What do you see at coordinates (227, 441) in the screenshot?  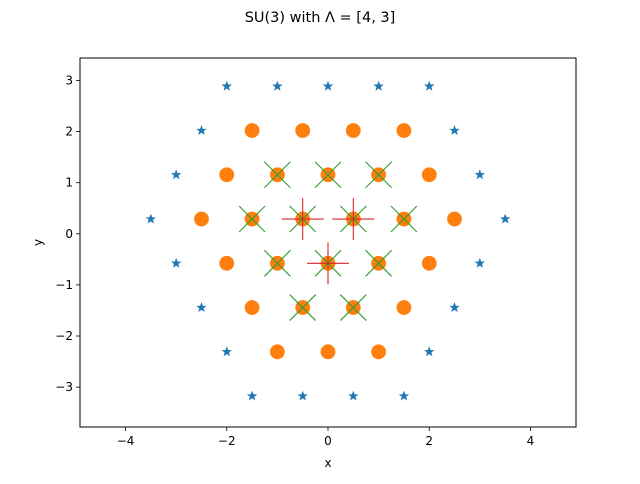 I see `x-tick-label: −2` at bounding box center [227, 441].